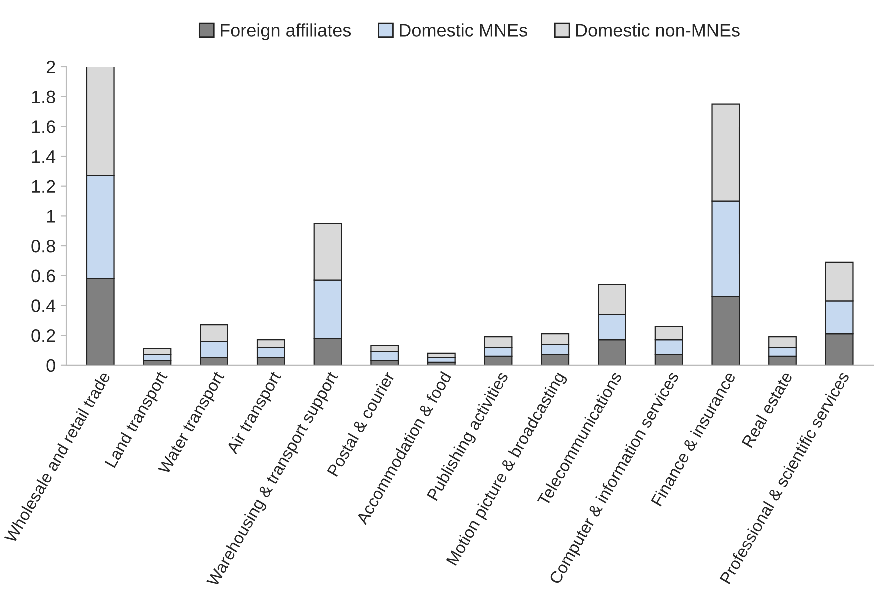 This screenshot has width=887, height=609. What do you see at coordinates (44, 127) in the screenshot?
I see `y-tick-label: 1.6` at bounding box center [44, 127].